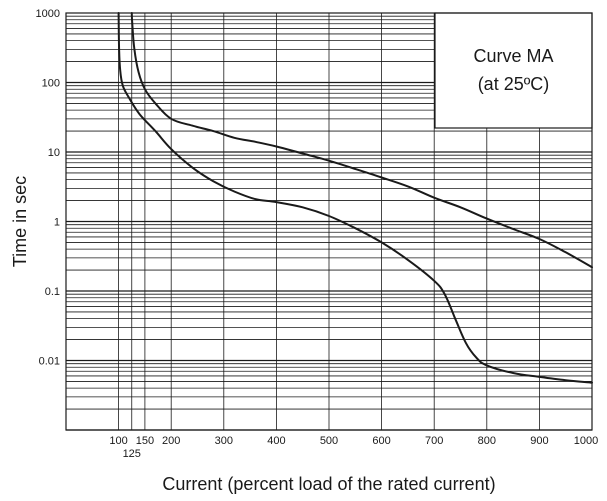  I want to click on y-tick-label: 0.1, so click(52, 292).